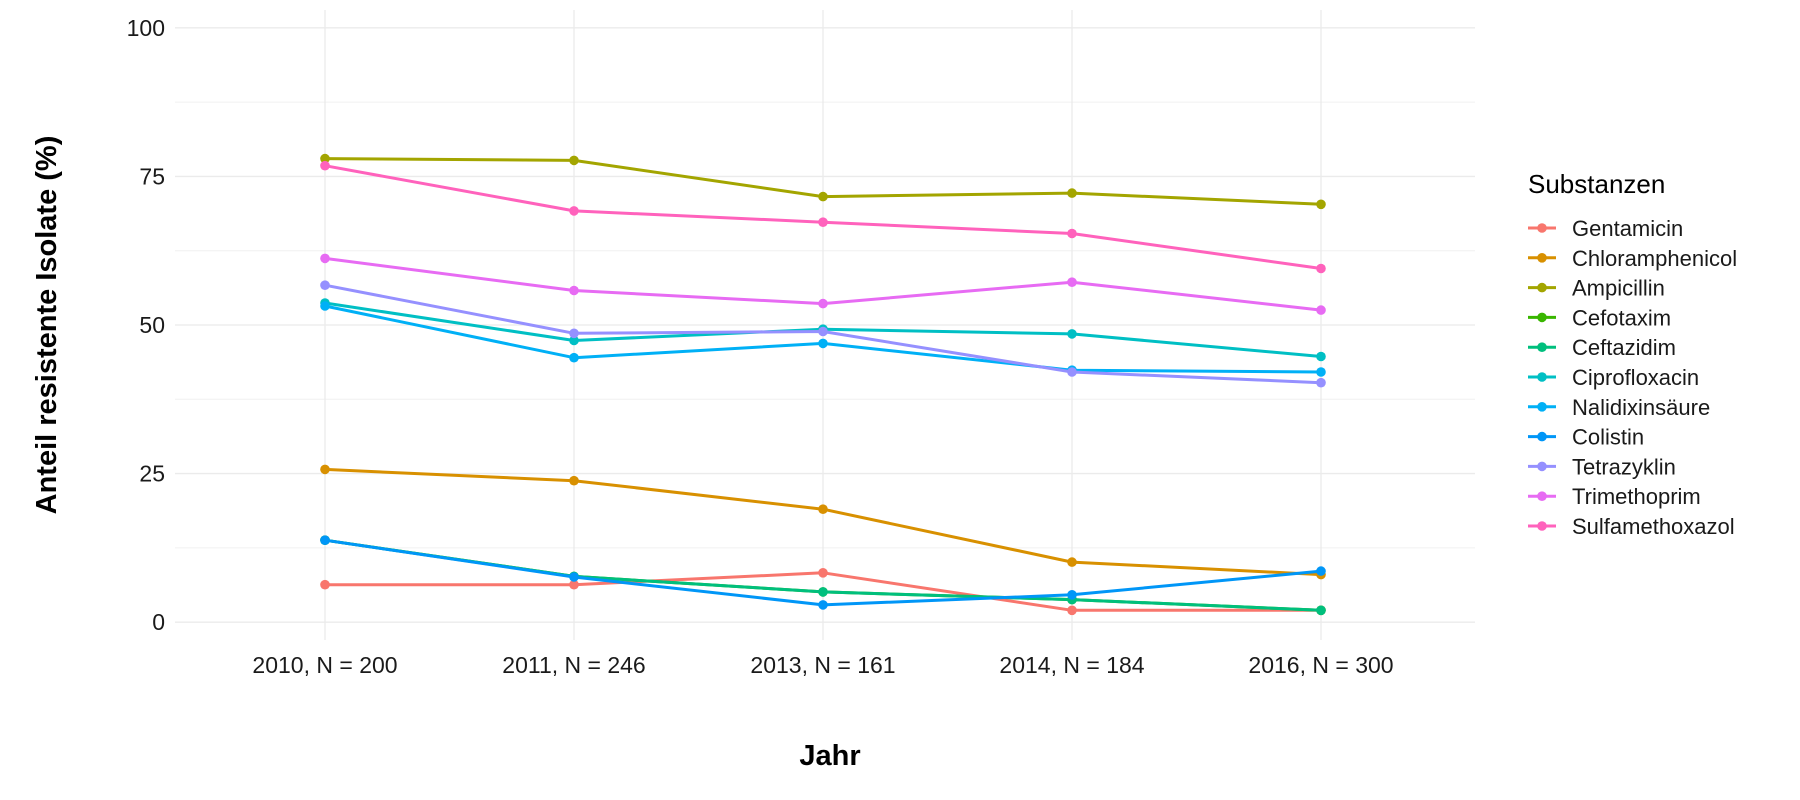 The image size is (1800, 800). Describe the element at coordinates (822, 665) in the screenshot. I see `x-tick-label: 2013, N = 161` at that location.